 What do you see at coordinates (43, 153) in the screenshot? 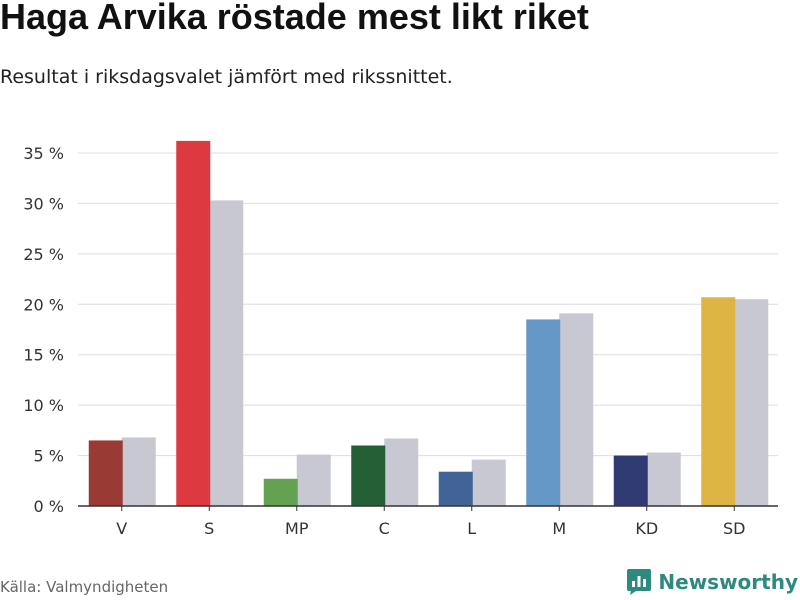
I see `y-tick-label: 35 %` at bounding box center [43, 153].